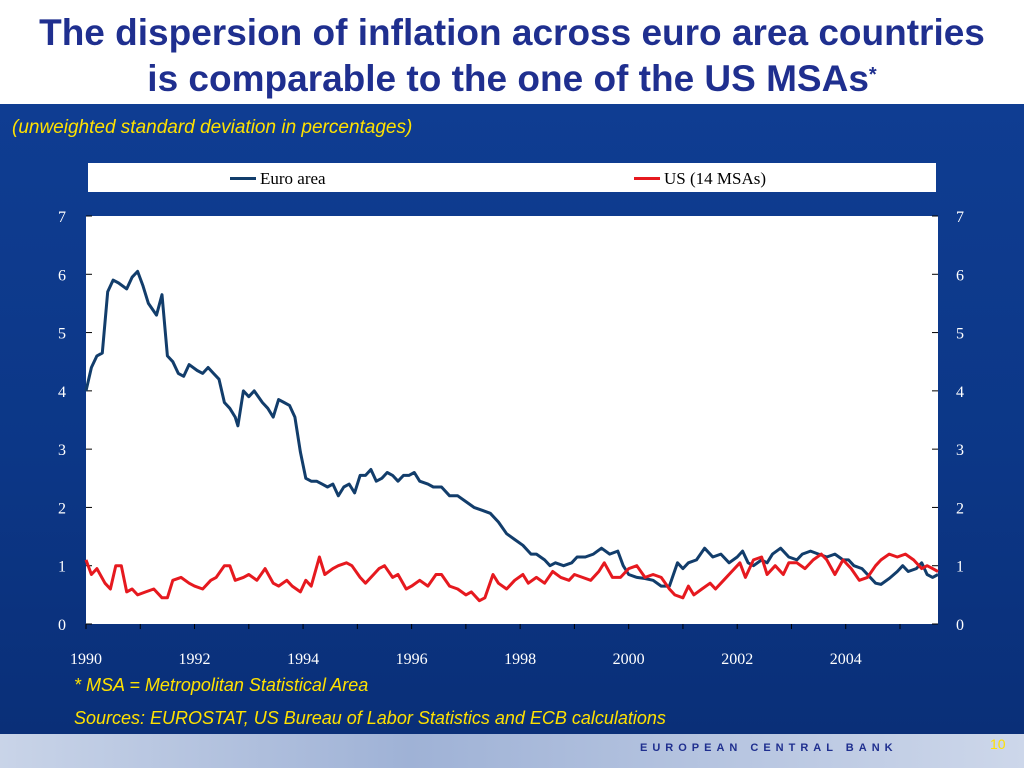 This screenshot has width=1024, height=768. I want to click on title-band, so click(512, 52).